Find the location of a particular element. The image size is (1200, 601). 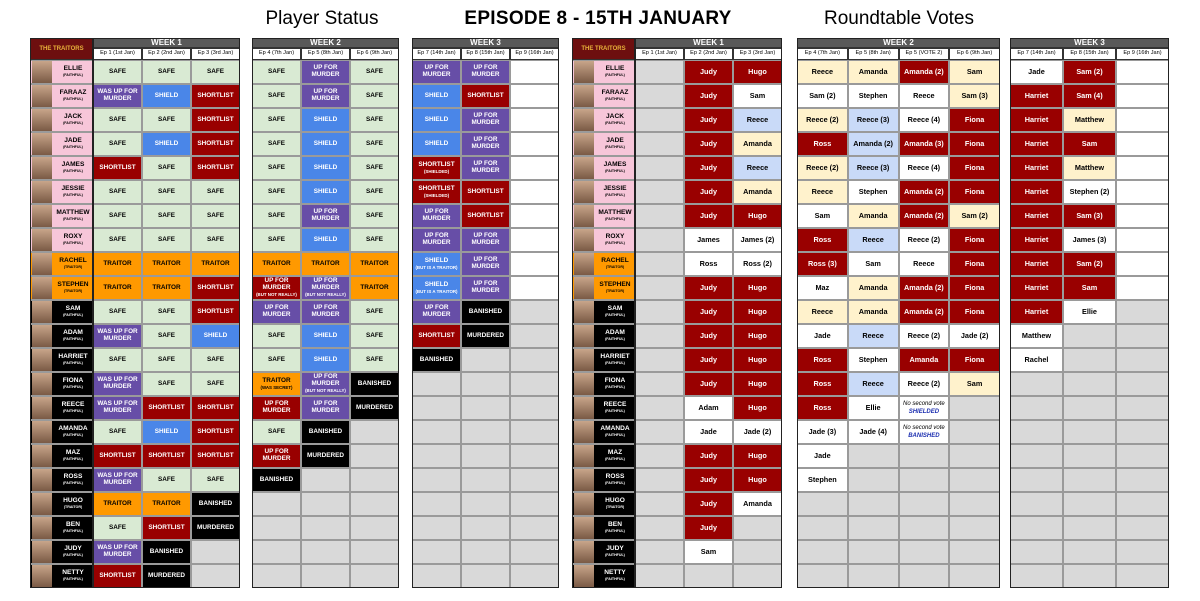

name-block: STEPHEN (TRAITOR) is located at coordinates (73, 287).